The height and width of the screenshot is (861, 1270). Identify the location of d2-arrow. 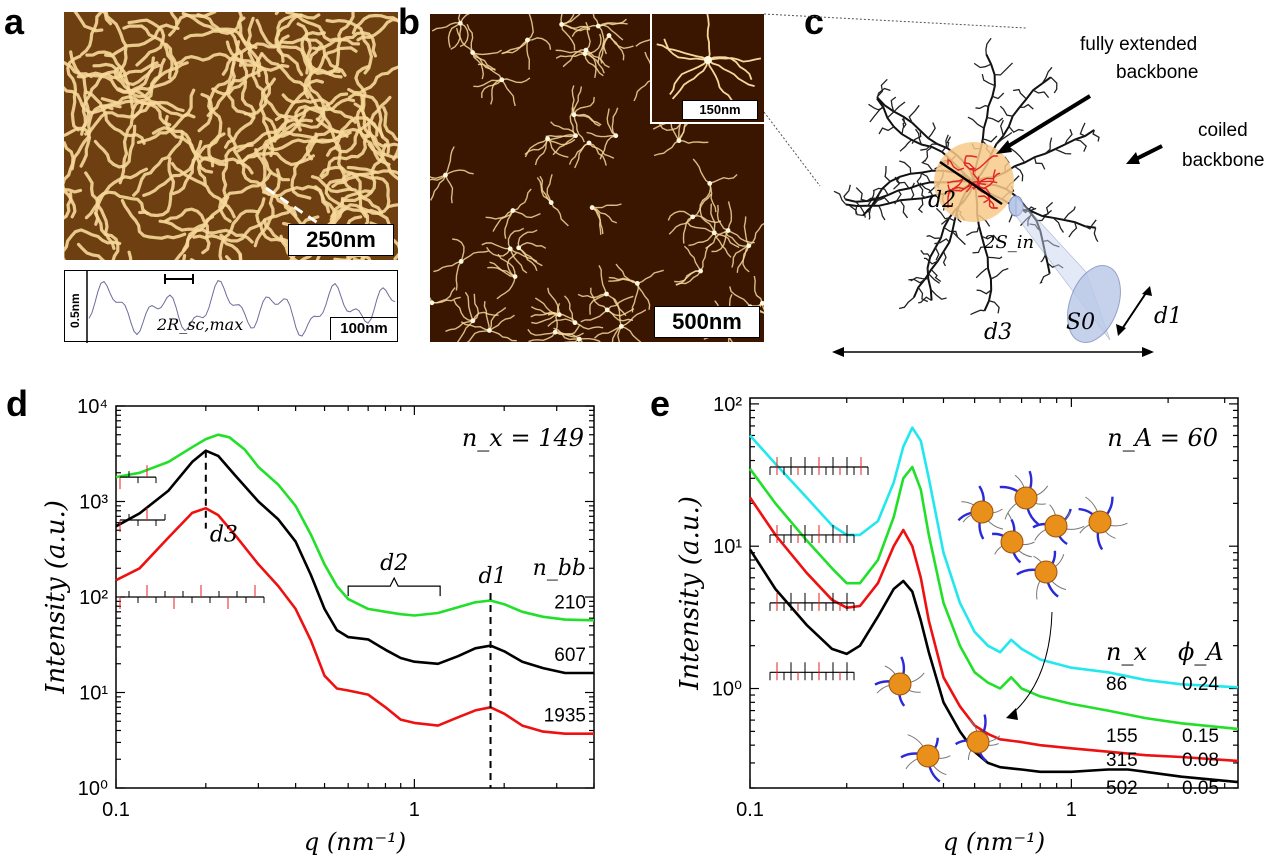
(971, 183).